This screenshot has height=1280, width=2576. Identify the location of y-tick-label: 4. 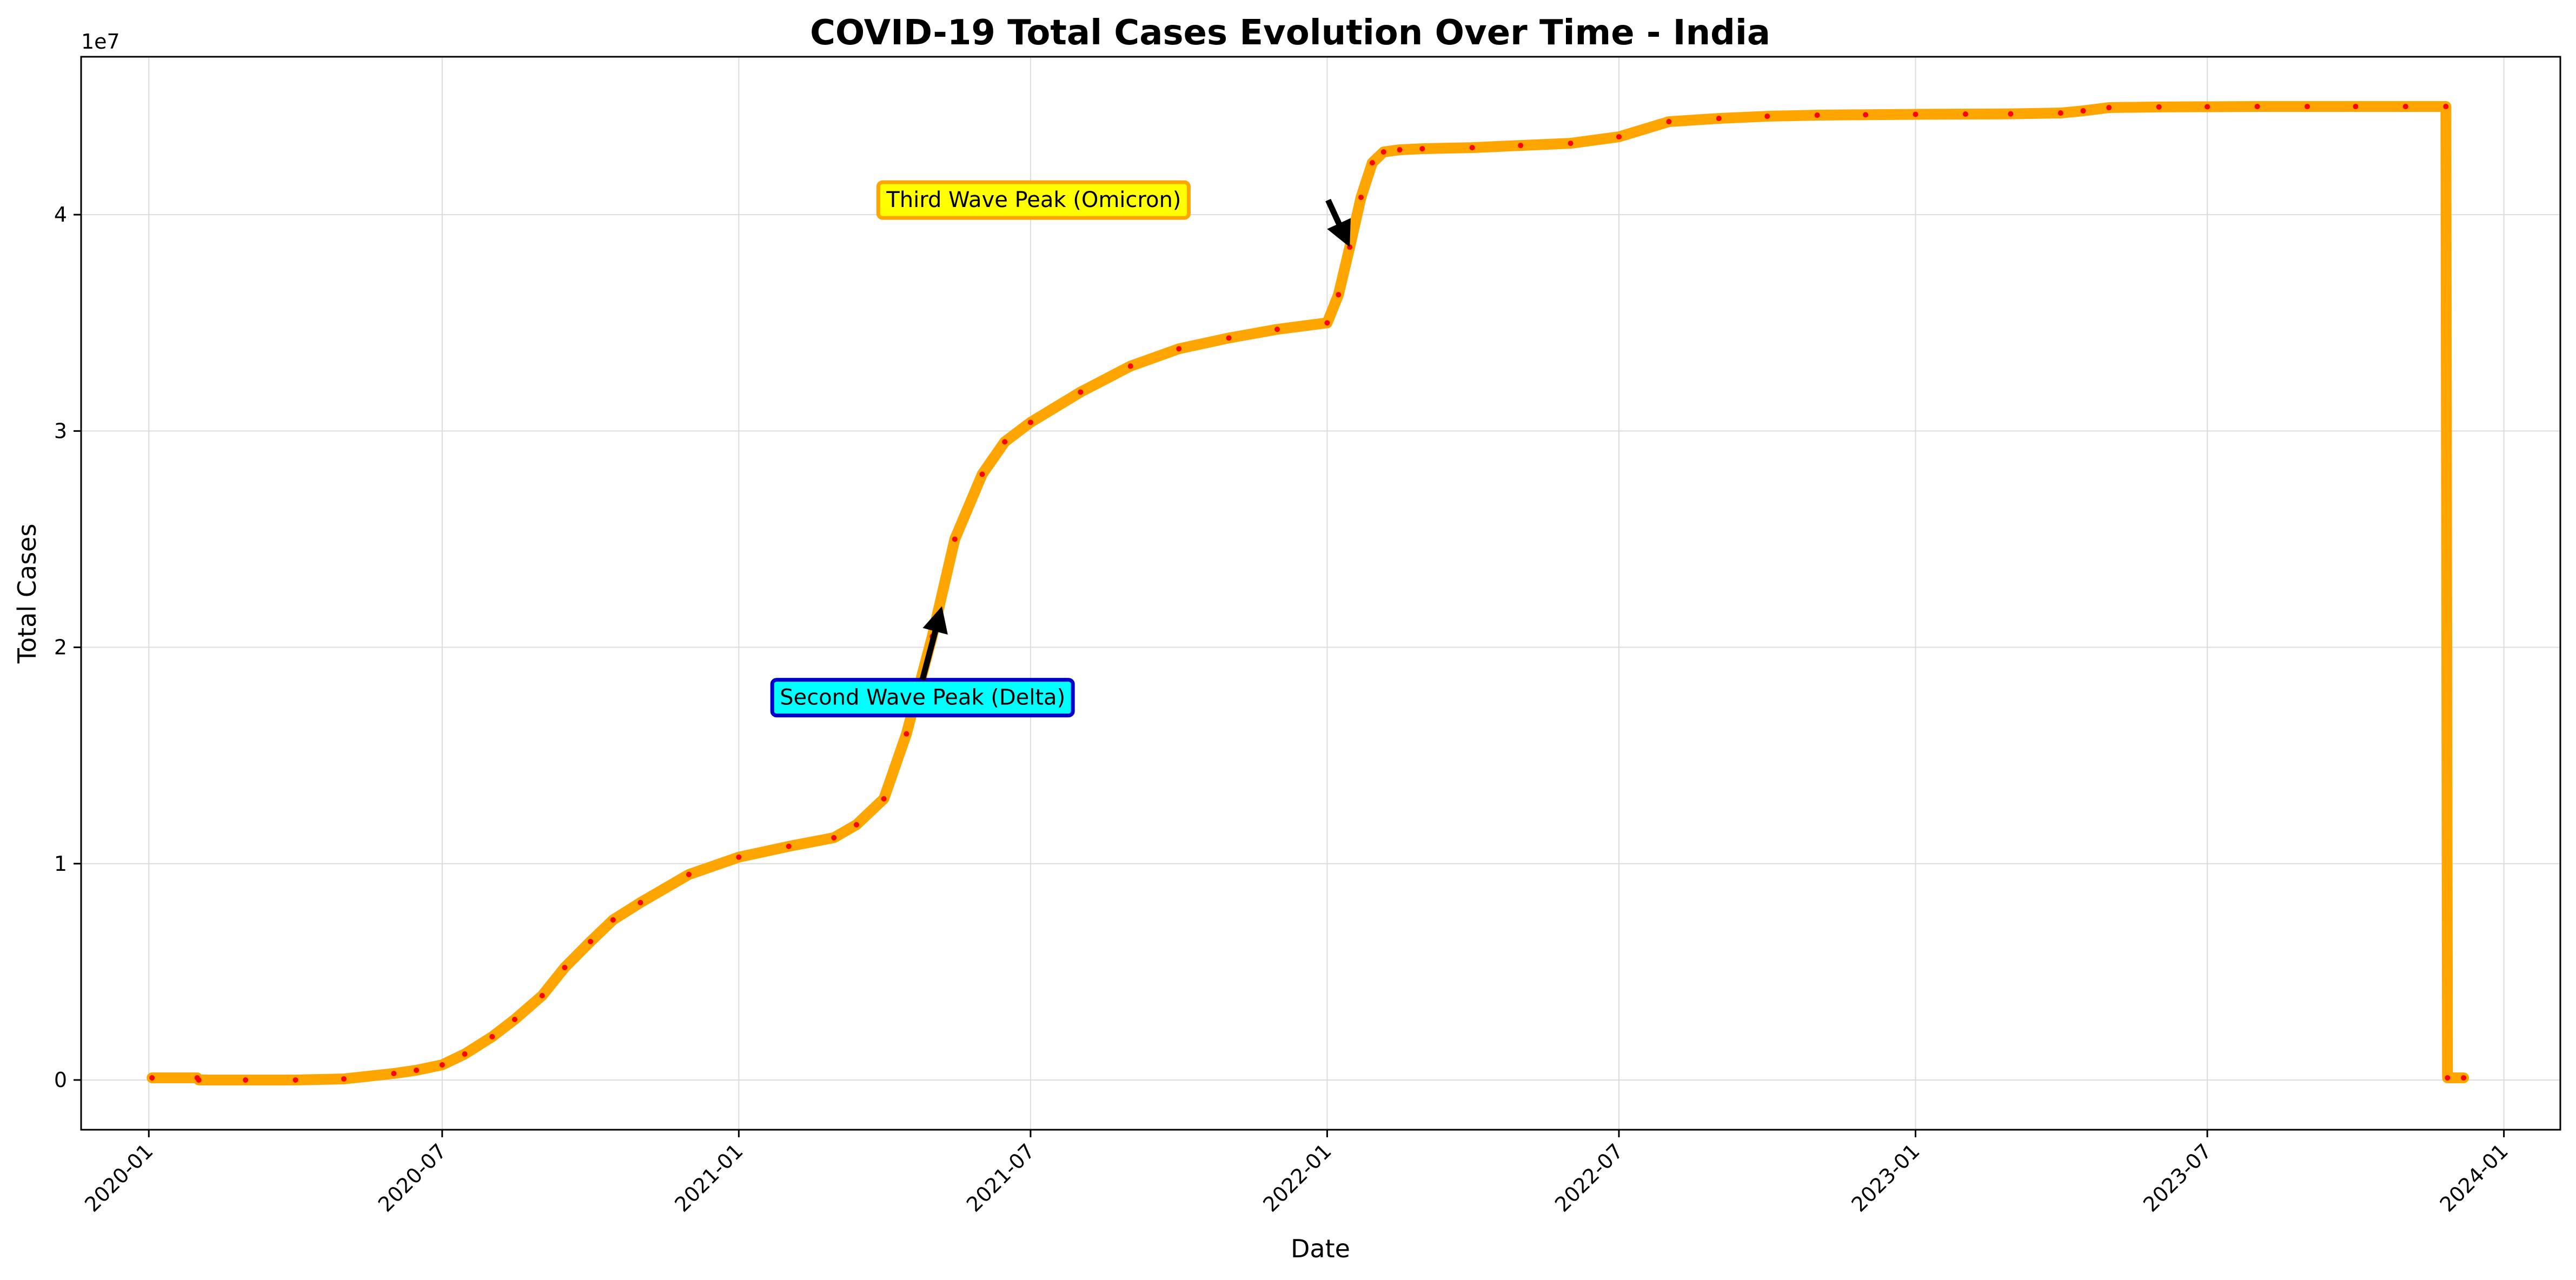
(61, 215).